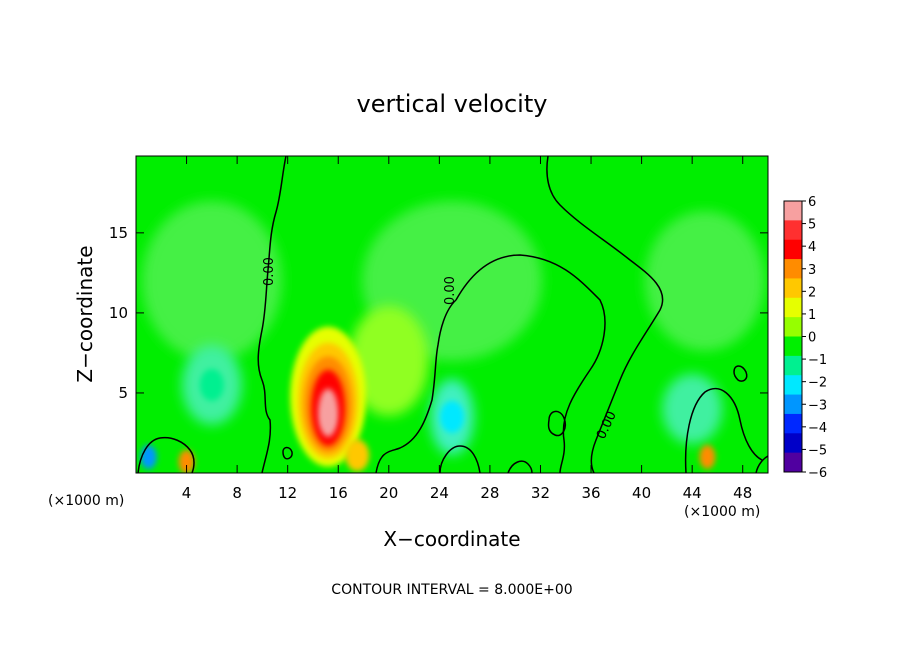  I want to click on x-tick-label: 16, so click(338, 493).